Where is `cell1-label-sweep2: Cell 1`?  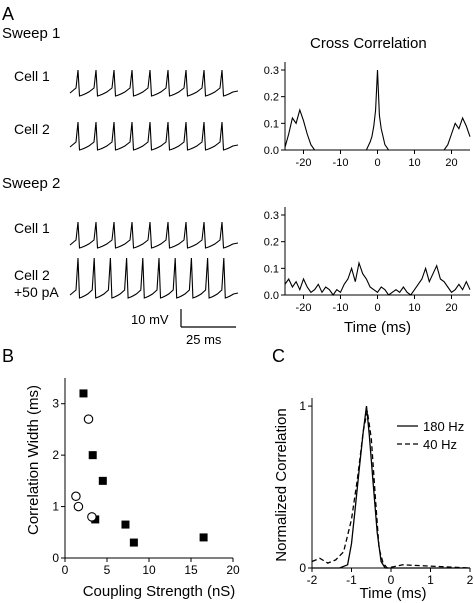 cell1-label-sweep2: Cell 1 is located at coordinates (32, 228).